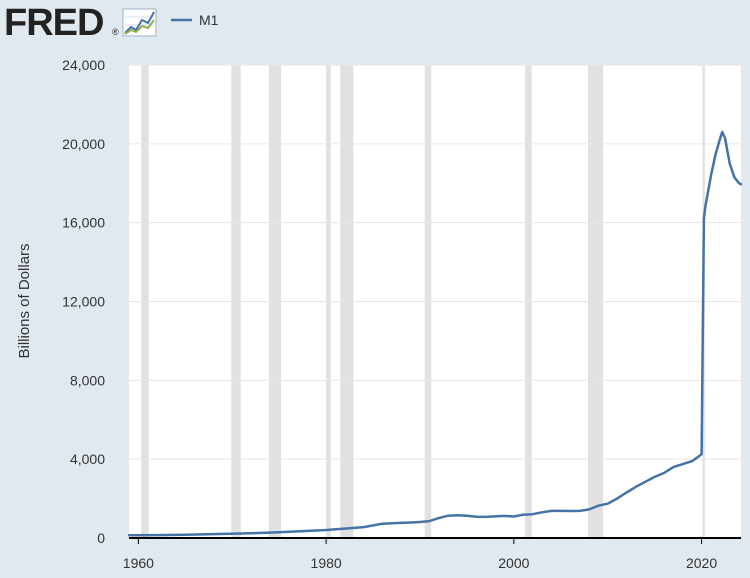 The width and height of the screenshot is (750, 578). What do you see at coordinates (87, 380) in the screenshot?
I see `y-tick-label: 8,000` at bounding box center [87, 380].